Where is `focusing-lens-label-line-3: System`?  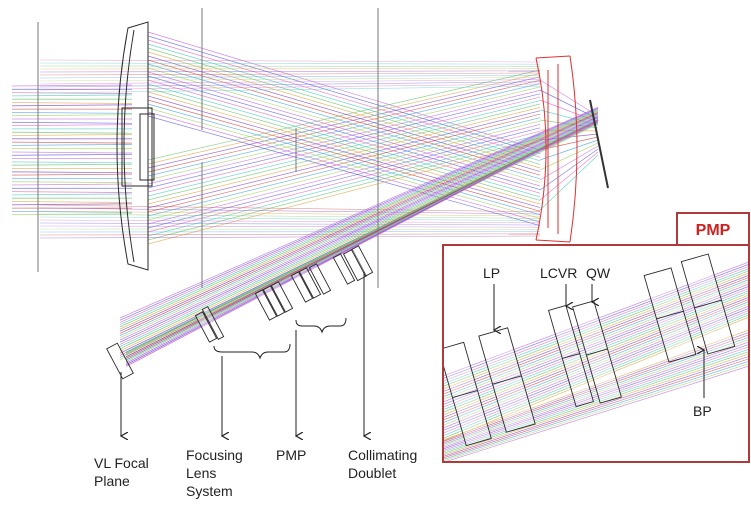
focusing-lens-label-line-3: System is located at coordinates (209, 491).